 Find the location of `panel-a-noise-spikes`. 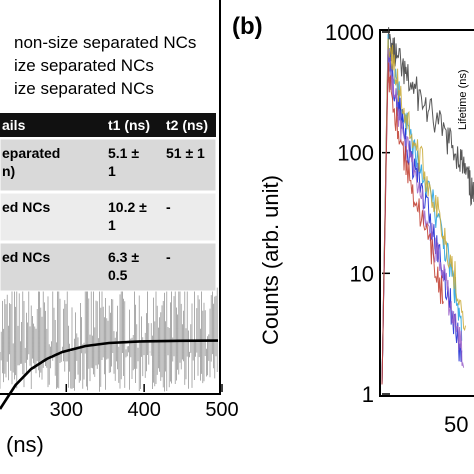

panel-a-noise-spikes is located at coordinates (109, 338).